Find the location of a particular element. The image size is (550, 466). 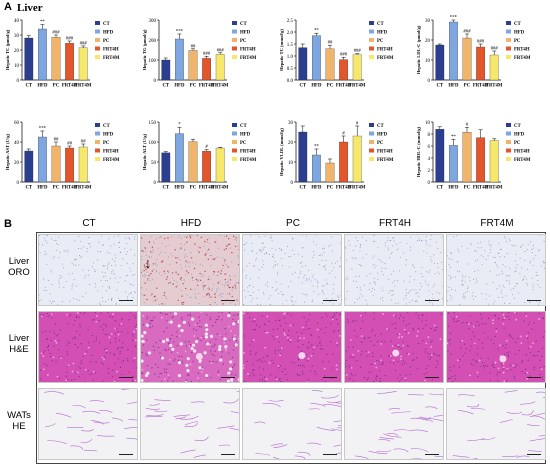

tissue-texture is located at coordinates (190, 270).